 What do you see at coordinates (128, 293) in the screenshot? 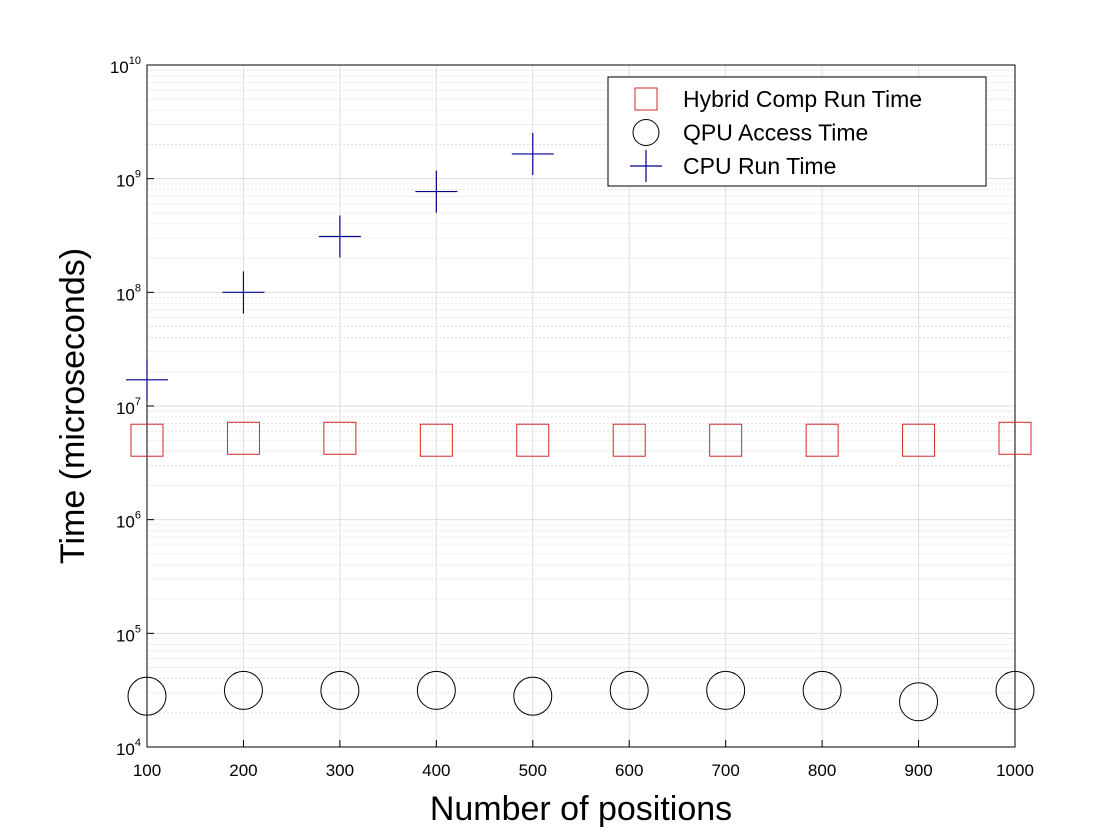
I see `y-tick-label: 10⁸` at bounding box center [128, 293].